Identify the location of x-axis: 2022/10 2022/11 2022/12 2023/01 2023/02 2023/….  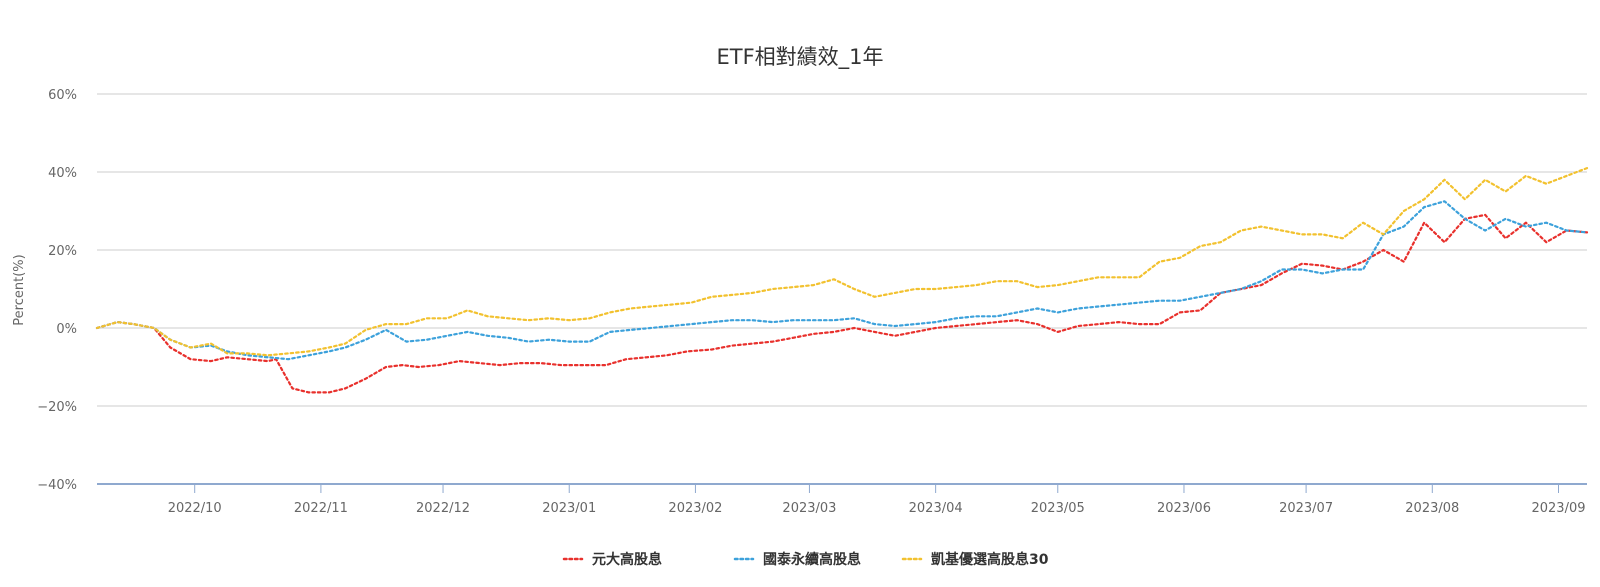
(877, 500).